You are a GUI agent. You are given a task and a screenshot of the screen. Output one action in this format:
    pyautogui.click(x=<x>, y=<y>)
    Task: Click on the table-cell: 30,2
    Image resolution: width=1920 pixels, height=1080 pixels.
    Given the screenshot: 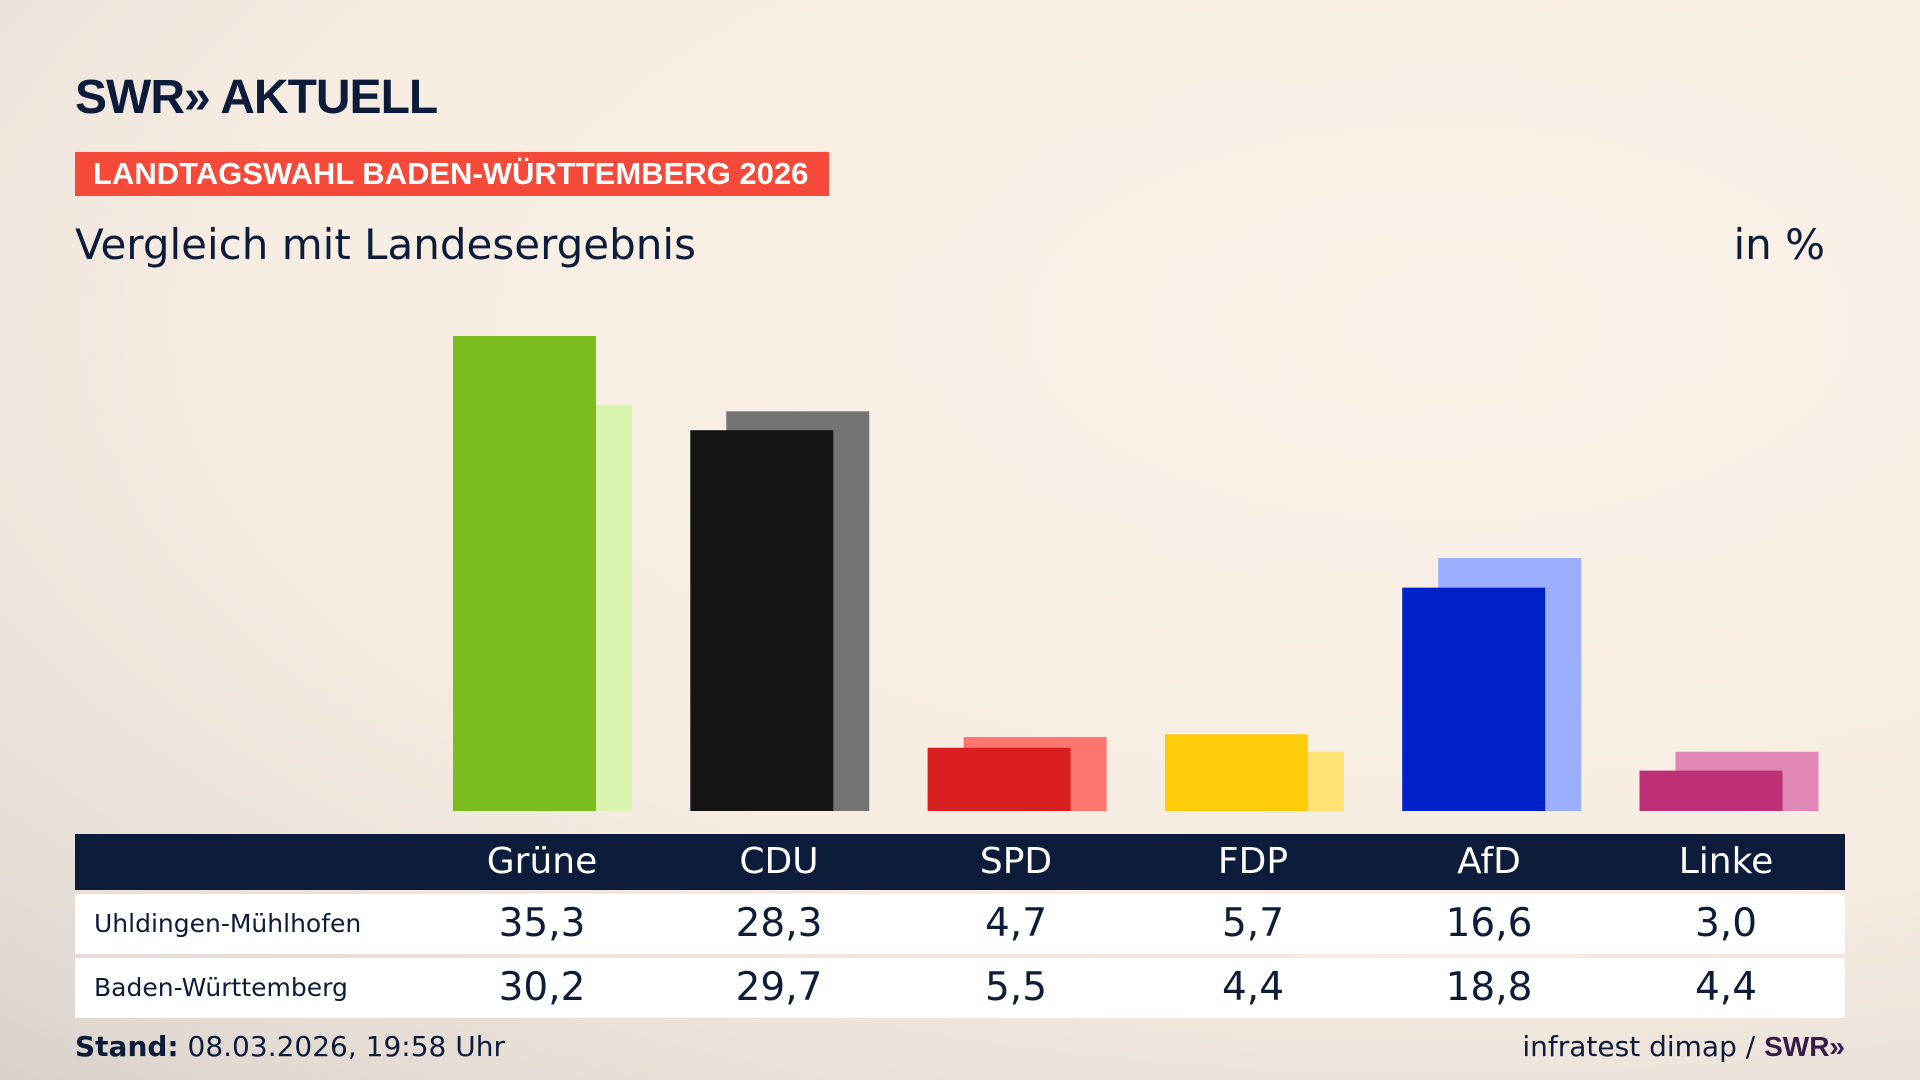 What is the action you would take?
    pyautogui.click(x=542, y=987)
    